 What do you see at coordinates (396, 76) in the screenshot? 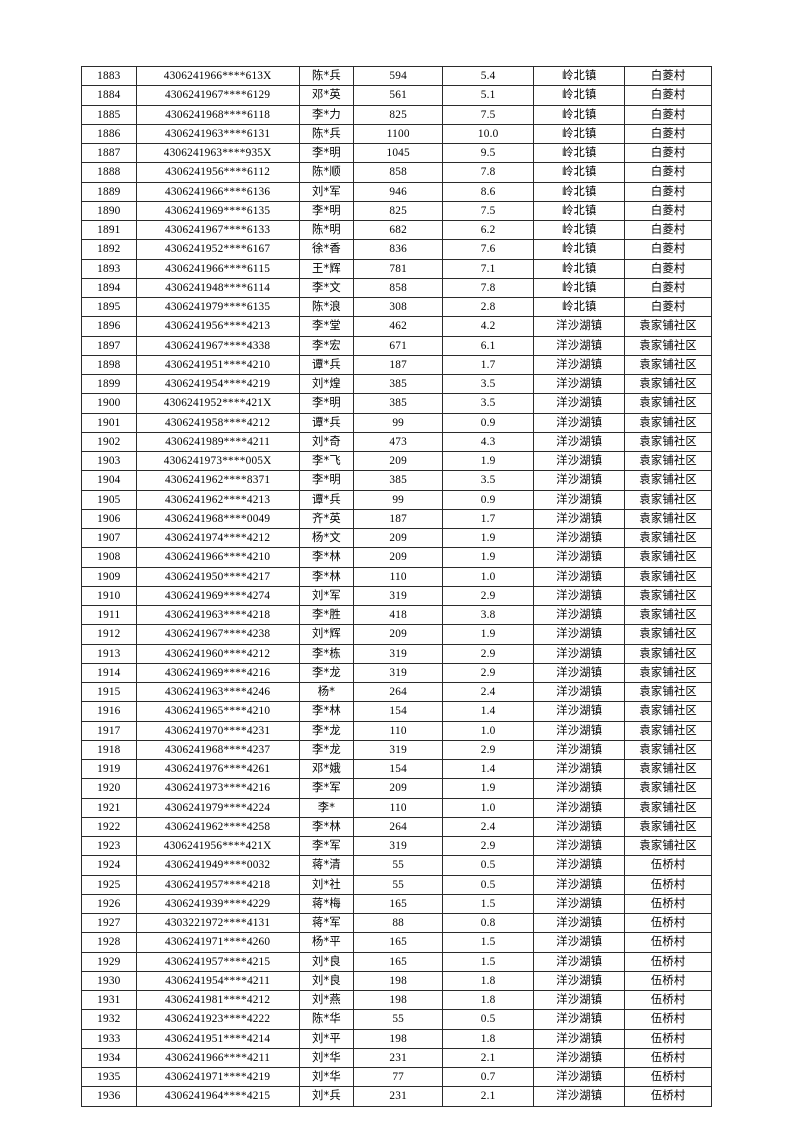
I see `table-row: 1883 4306241966****613X 陈*兵 594 5.4 岭北镇 白菱村` at bounding box center [396, 76].